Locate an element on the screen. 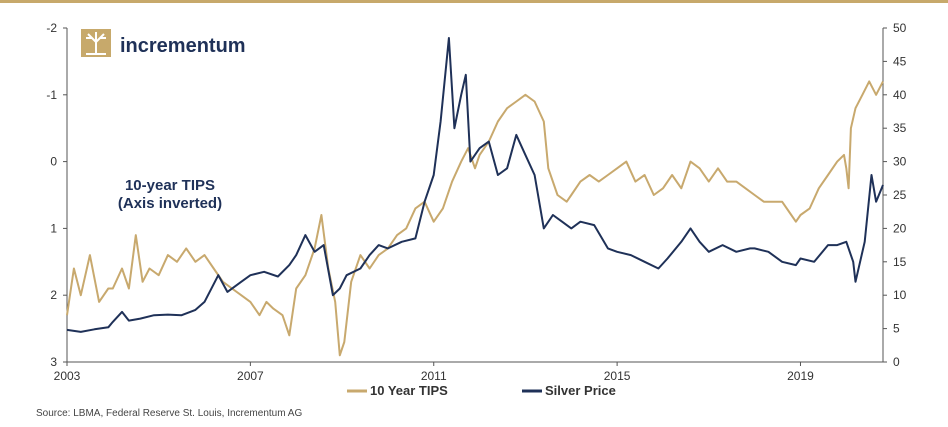  left-tick-label: 2 is located at coordinates (53, 295).